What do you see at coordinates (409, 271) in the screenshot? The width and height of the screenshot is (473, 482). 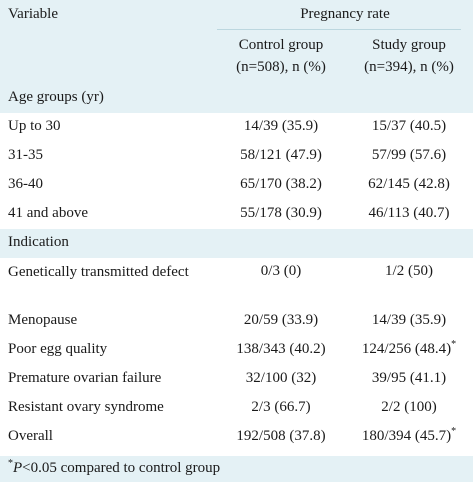 I see `study-value: 1/2 (50)` at bounding box center [409, 271].